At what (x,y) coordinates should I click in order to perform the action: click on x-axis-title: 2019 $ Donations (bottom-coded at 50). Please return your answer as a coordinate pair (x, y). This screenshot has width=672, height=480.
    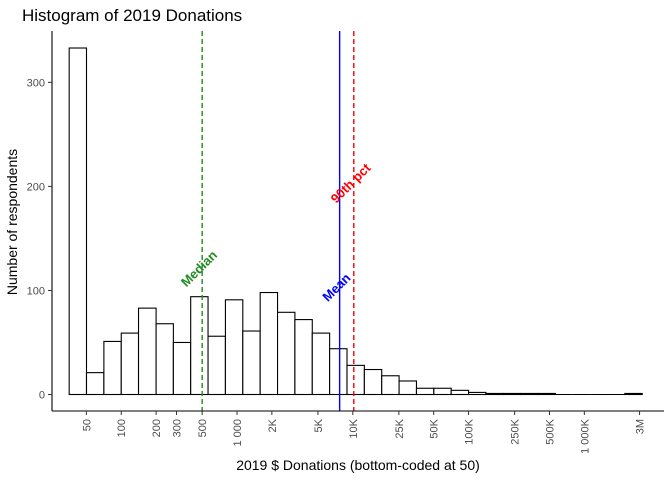
    Looking at the image, I should click on (358, 465).